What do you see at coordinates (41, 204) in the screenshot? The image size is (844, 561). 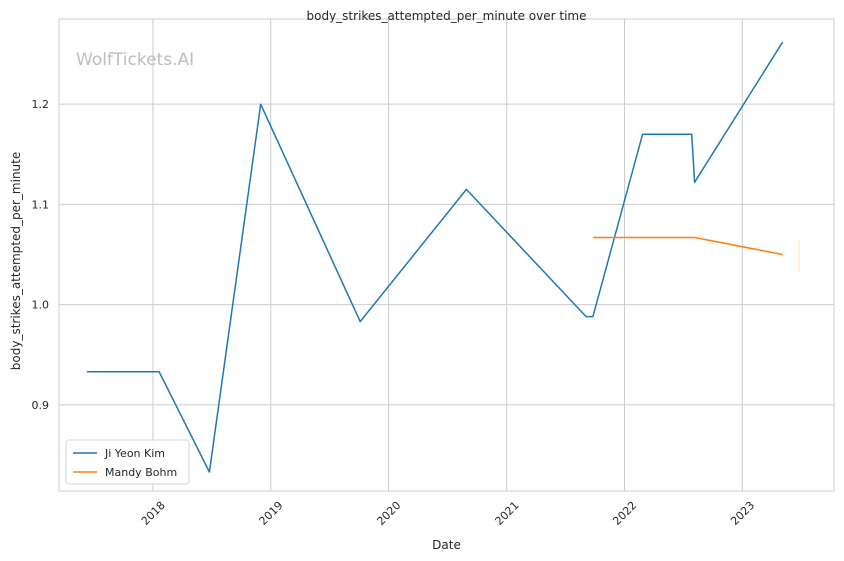 I see `y-tick-label: 1.1` at bounding box center [41, 204].